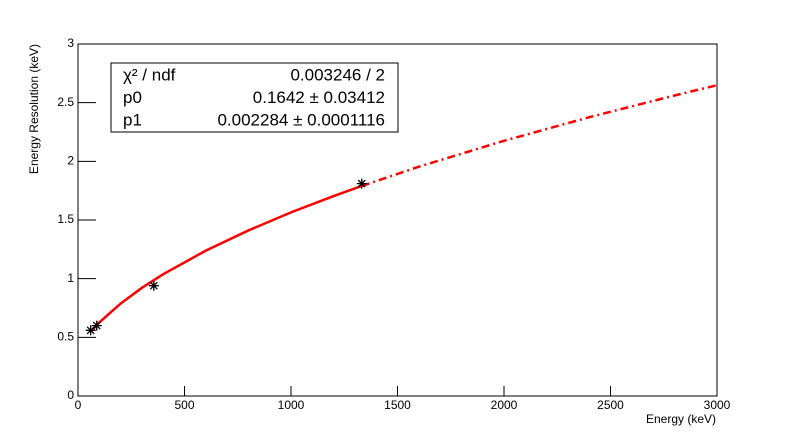 Image resolution: width=797 pixels, height=440 pixels. I want to click on x-tick-label: 1500, so click(397, 405).